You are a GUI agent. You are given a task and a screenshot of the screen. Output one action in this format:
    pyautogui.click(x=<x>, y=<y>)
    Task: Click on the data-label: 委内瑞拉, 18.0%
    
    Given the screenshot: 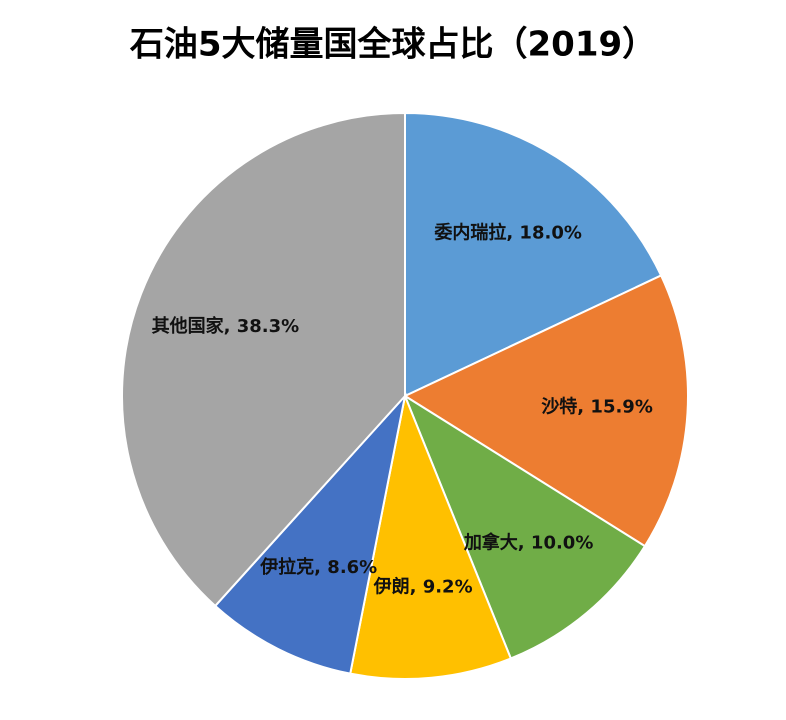 What is the action you would take?
    pyautogui.click(x=507, y=233)
    